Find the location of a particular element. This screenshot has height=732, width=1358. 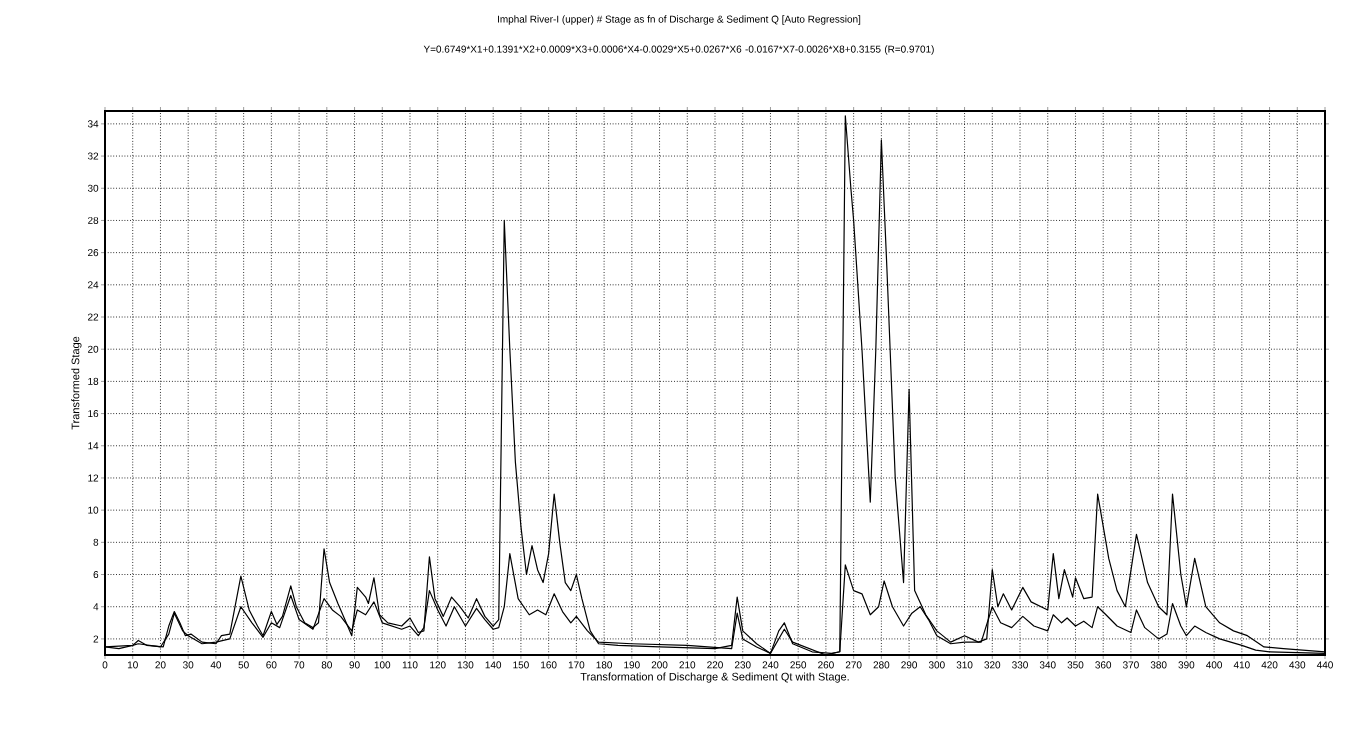

x-tick-label: 80 is located at coordinates (326, 665).